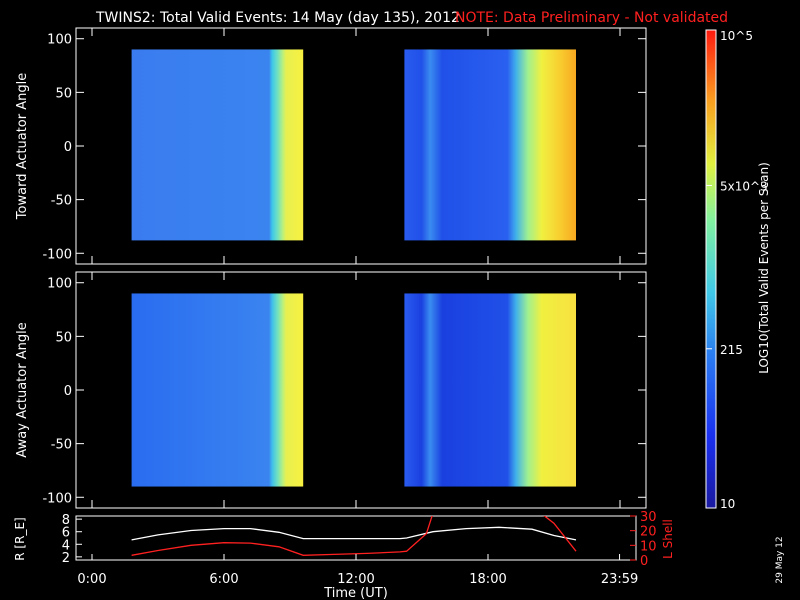  What do you see at coordinates (591, 18) in the screenshot?
I see `preliminary-note: NOTE: Data Preliminary - Not validated` at bounding box center [591, 18].